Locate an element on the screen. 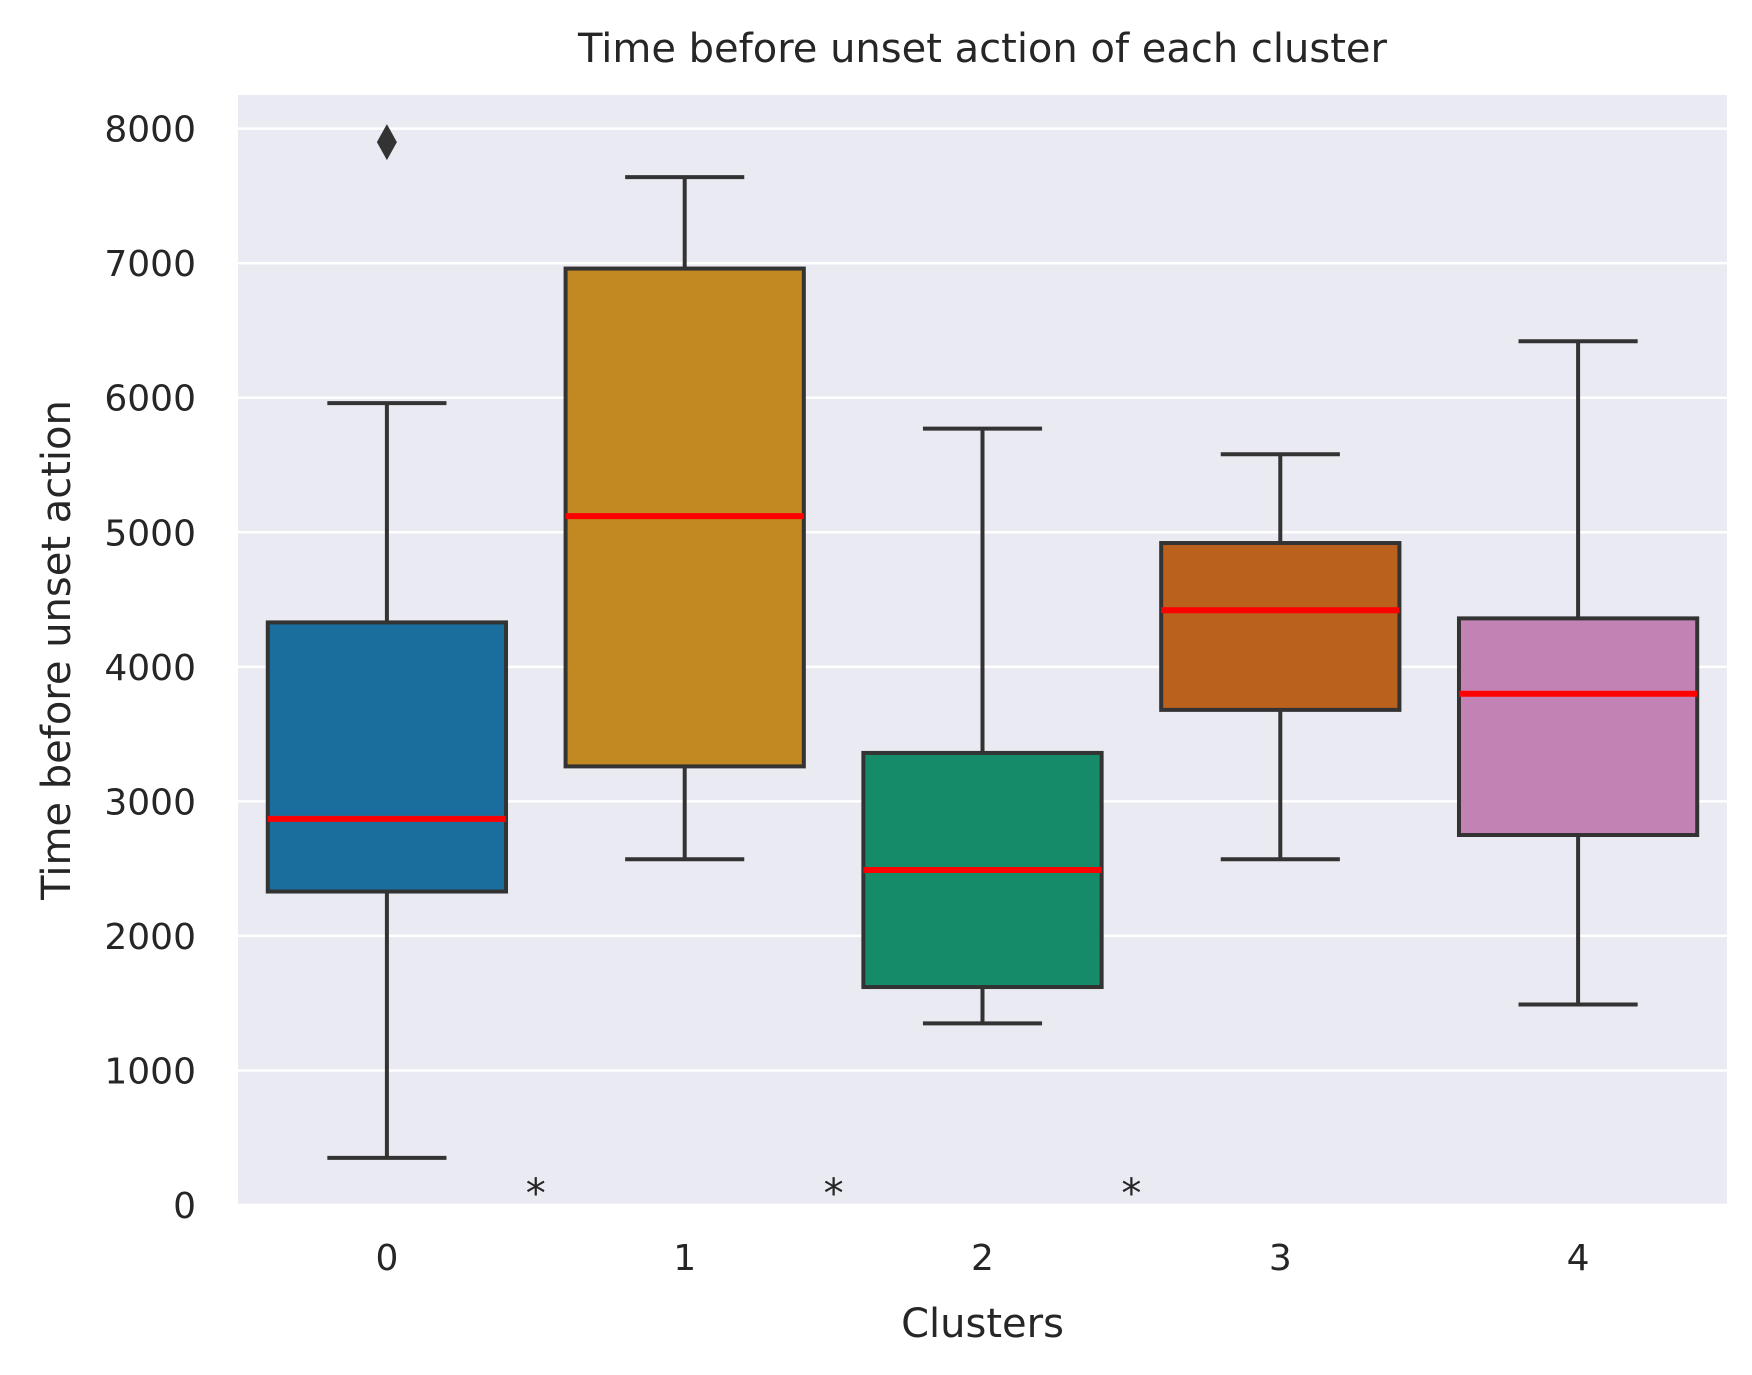  y-tick-label: 3000 is located at coordinates (150, 802).